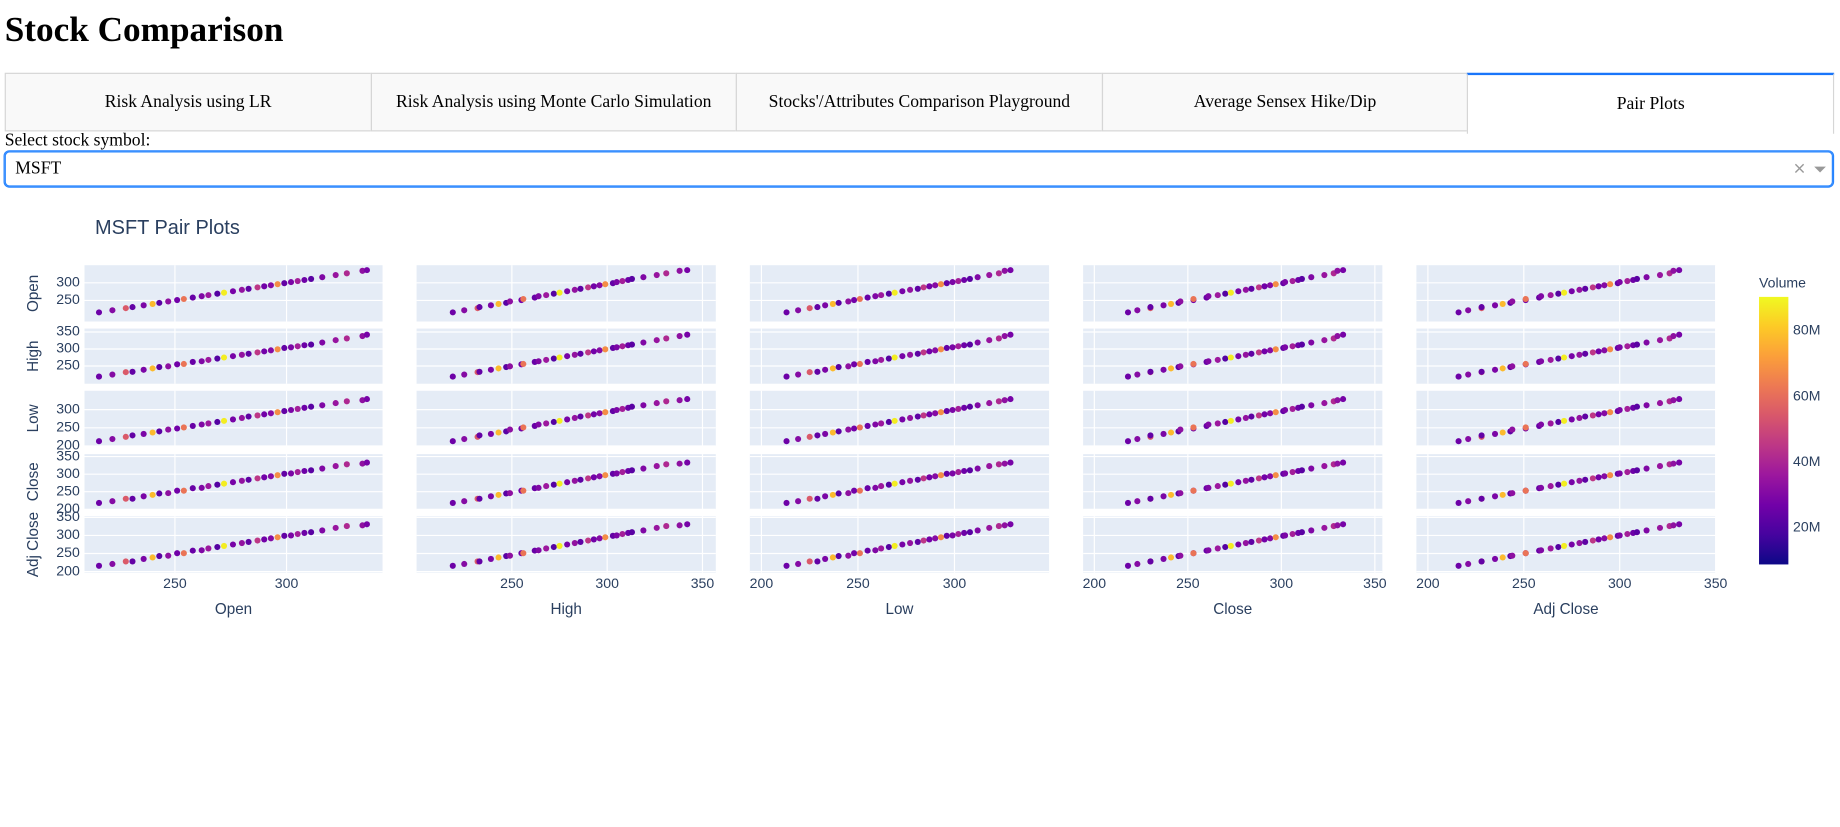 The image size is (1840, 827). What do you see at coordinates (1820, 169) in the screenshot?
I see `dropdown-arrow` at bounding box center [1820, 169].